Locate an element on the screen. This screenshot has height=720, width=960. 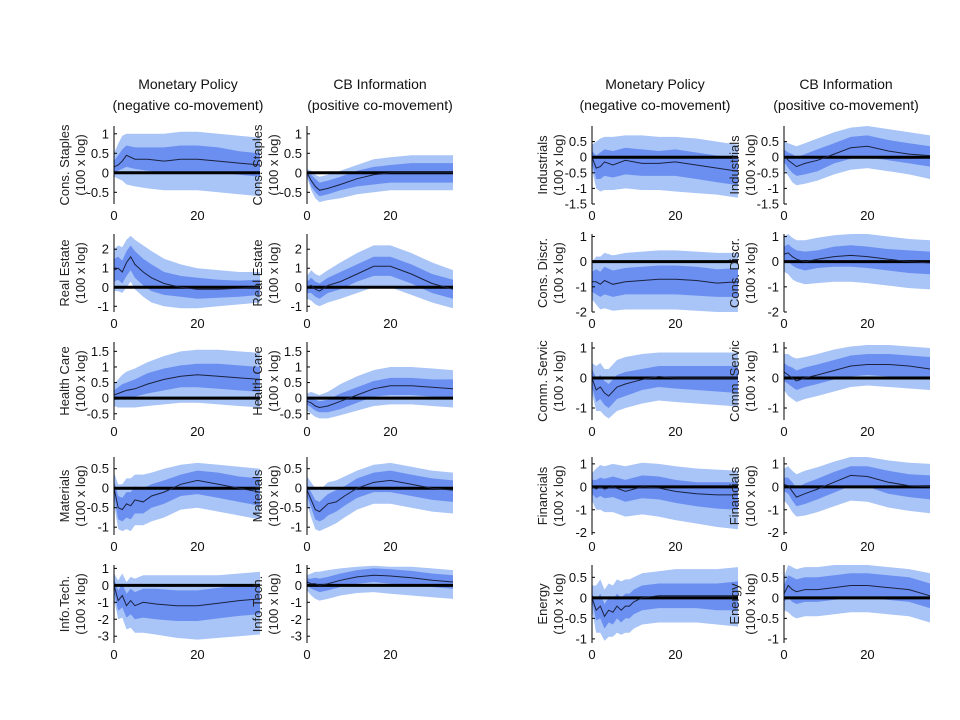
y-axis-label-sector: Info.Tech. is located at coordinates (257, 604).